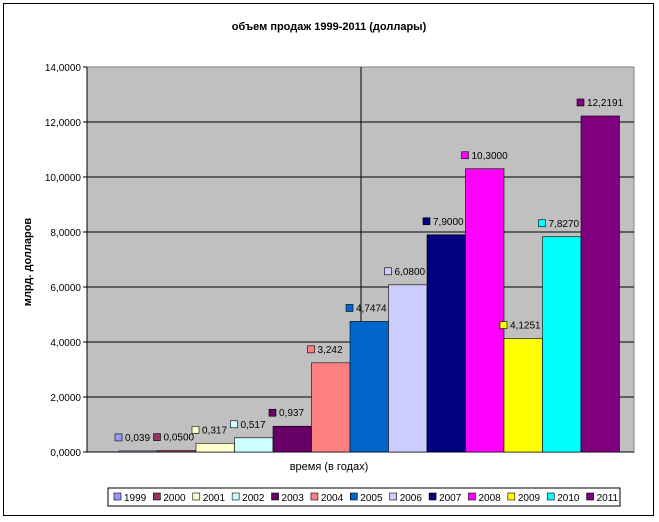 This screenshot has height=522, width=659. Describe the element at coordinates (371, 498) in the screenshot. I see `legend-entry-2005: 2005` at that location.